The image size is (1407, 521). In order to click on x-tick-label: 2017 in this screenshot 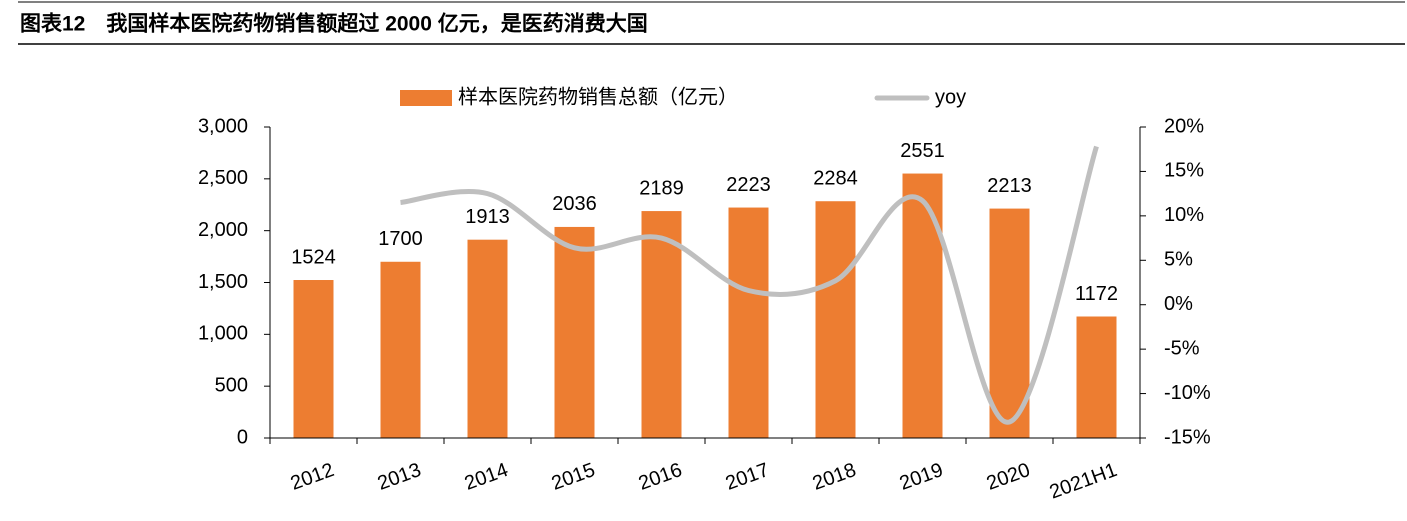, I will do `click(747, 477)`.